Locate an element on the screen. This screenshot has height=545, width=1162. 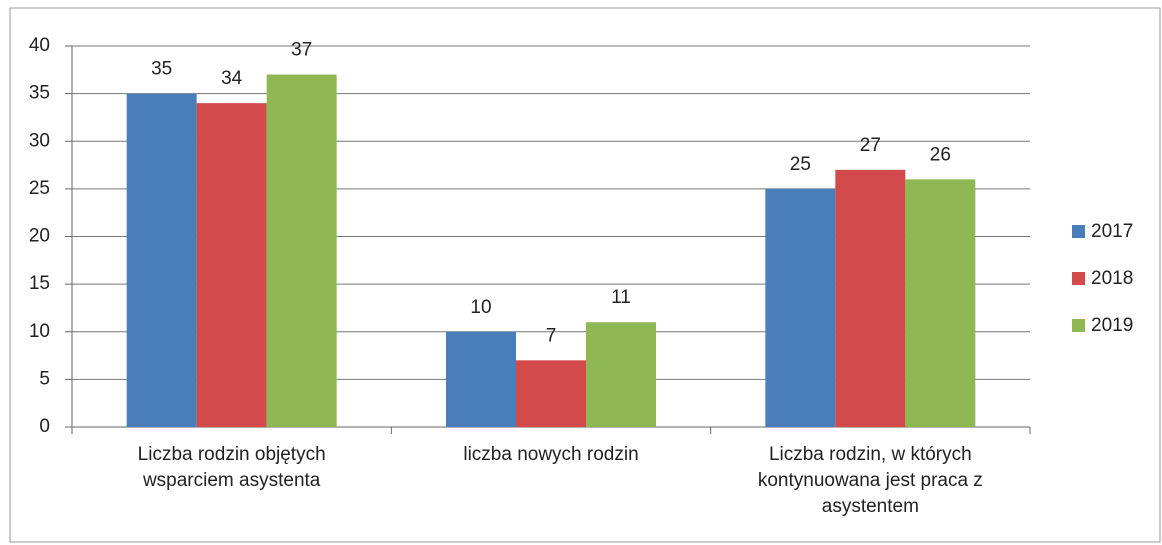
y-tick-label: 40 is located at coordinates (39, 45).